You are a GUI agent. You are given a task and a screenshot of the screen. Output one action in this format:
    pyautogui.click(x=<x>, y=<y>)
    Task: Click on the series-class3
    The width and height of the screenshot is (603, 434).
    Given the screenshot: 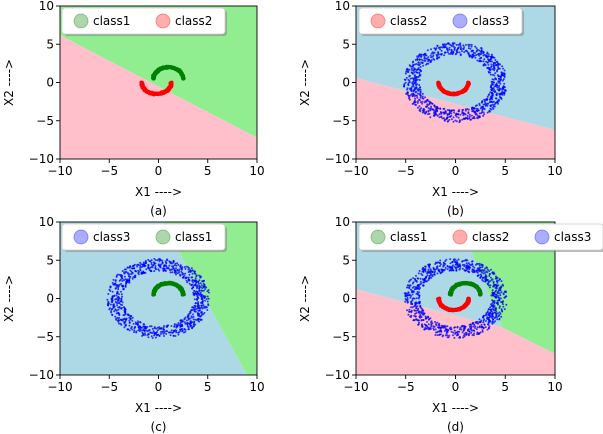 What is the action you would take?
    pyautogui.click(x=158, y=298)
    